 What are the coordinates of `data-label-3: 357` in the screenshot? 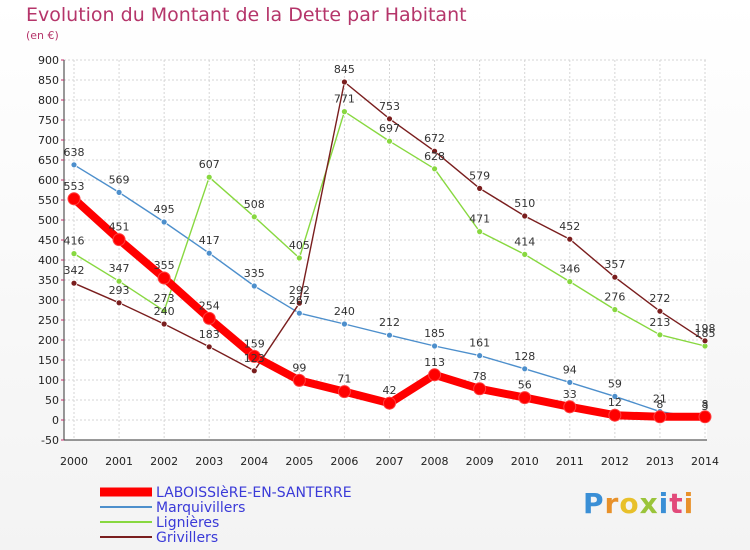 It's located at (614, 264).